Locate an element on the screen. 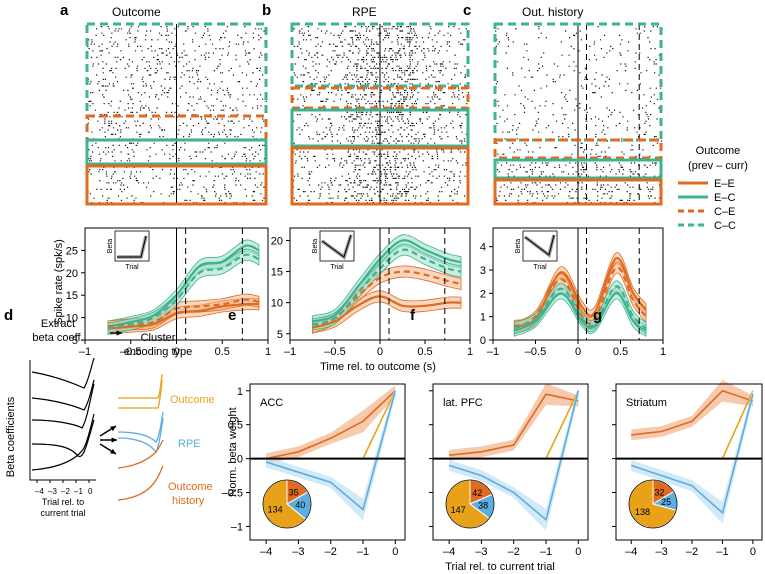 The height and width of the screenshot is (574, 765). top-ylabel: Spike rate (spk/s) is located at coordinates (59, 282).